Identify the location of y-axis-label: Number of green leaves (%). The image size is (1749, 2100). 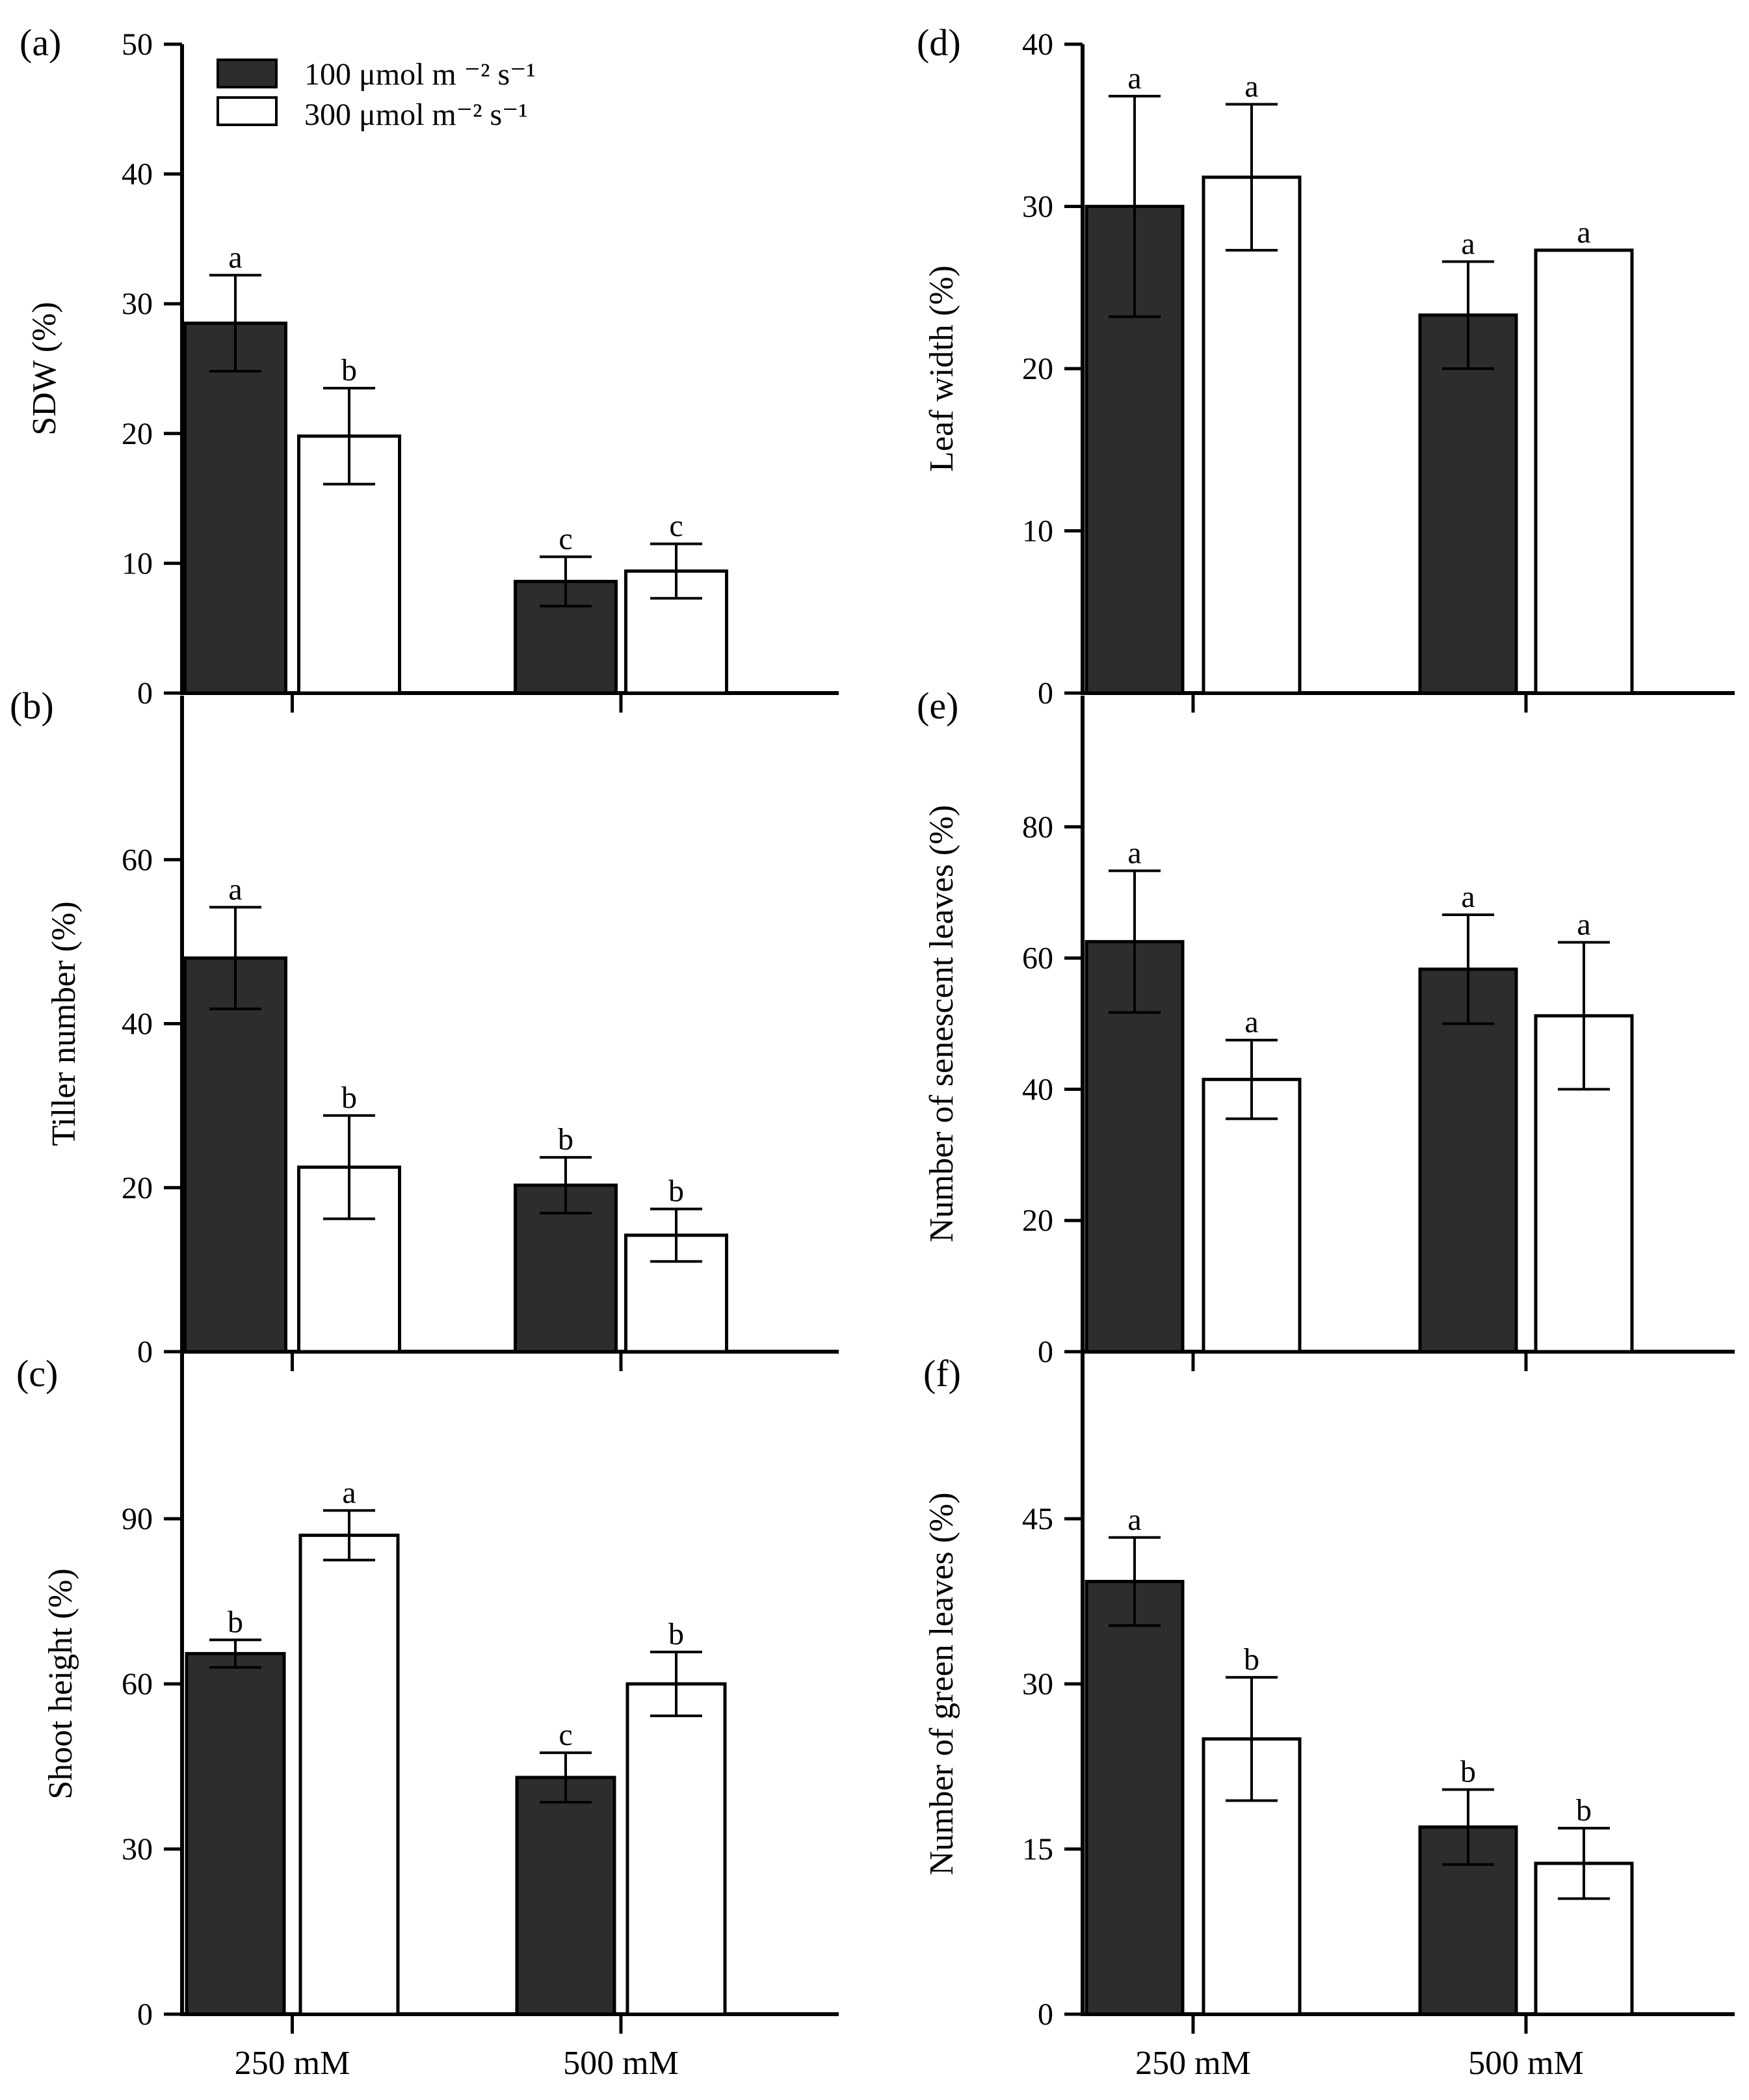
(941, 1683).